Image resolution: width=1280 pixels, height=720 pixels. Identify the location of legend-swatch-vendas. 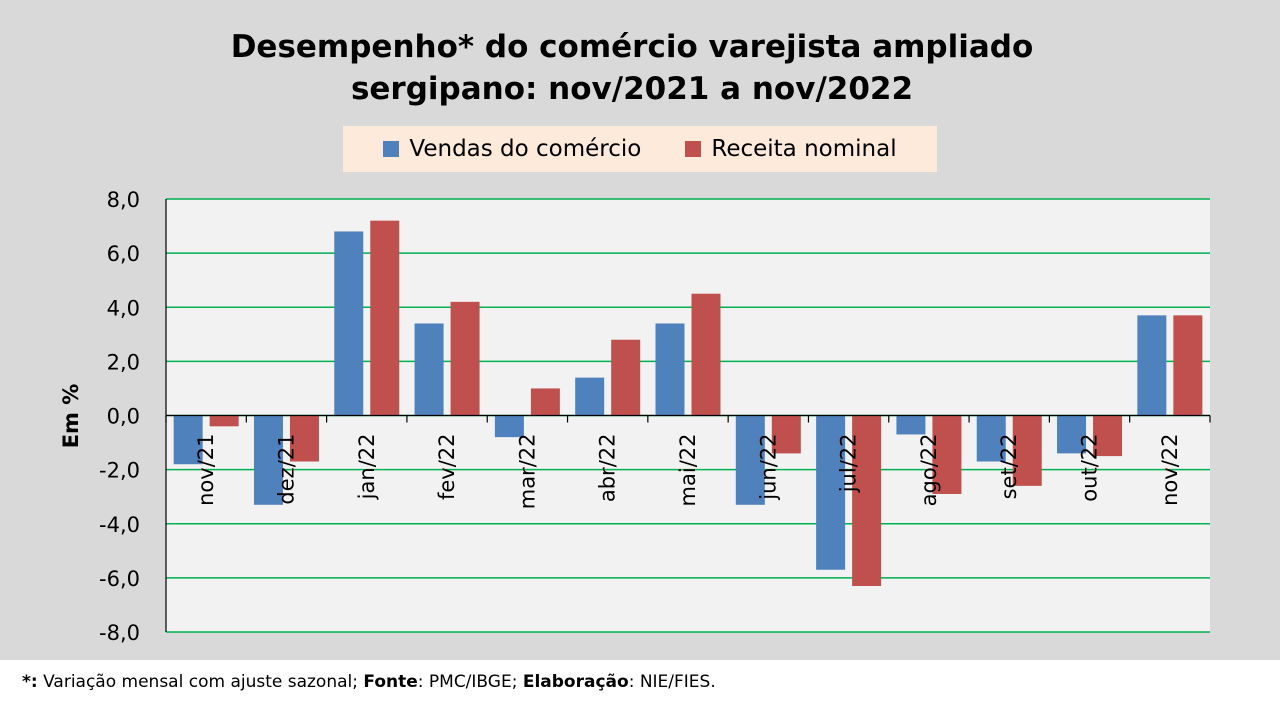
(391, 149).